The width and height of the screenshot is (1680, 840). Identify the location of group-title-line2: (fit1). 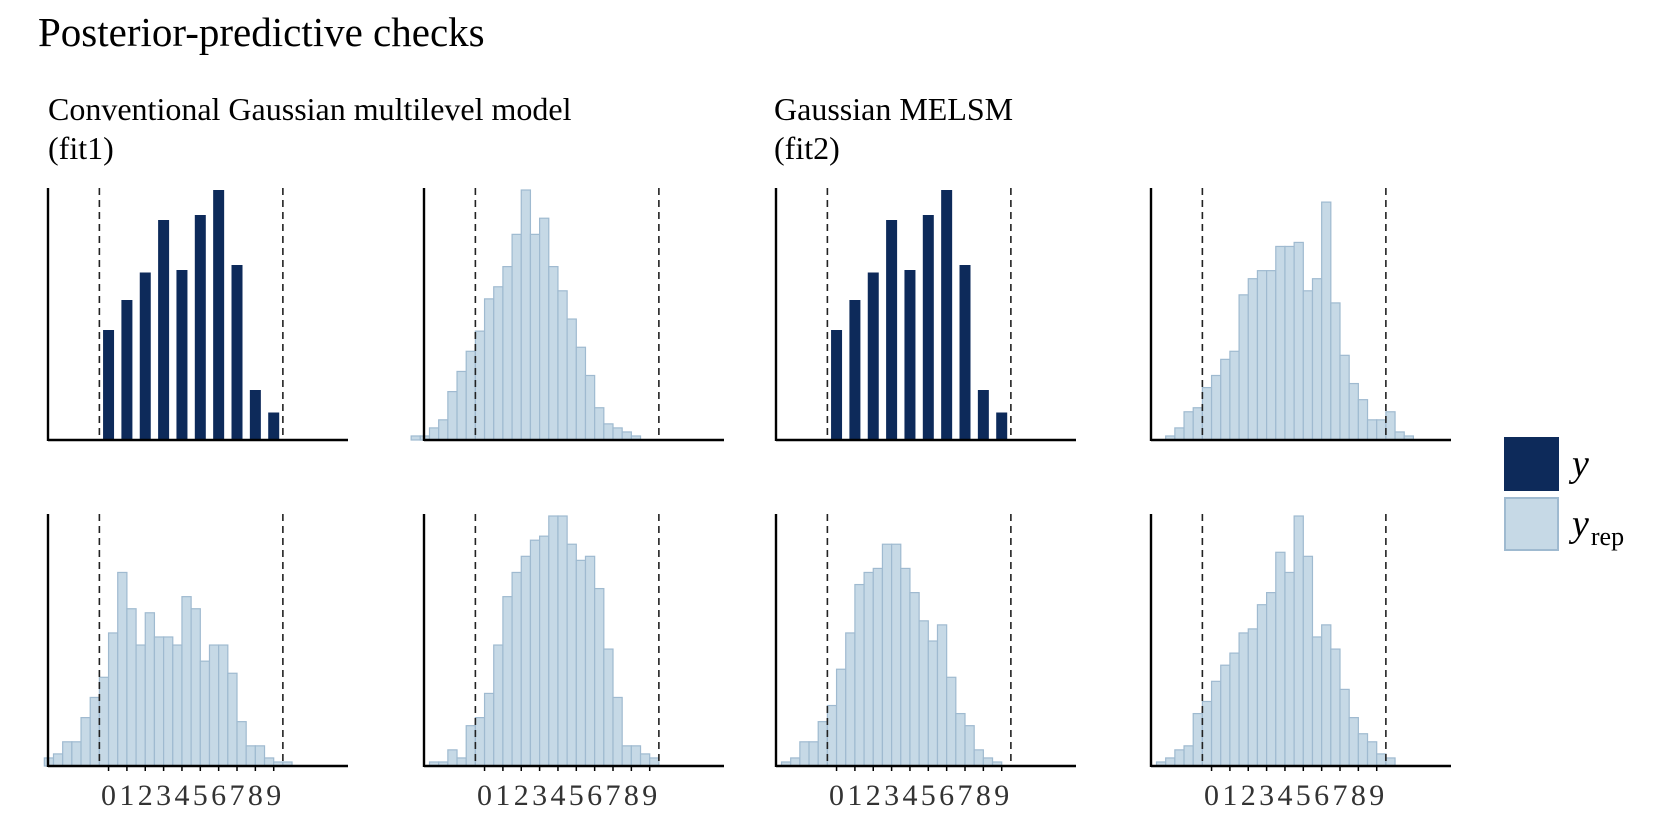
(81, 148).